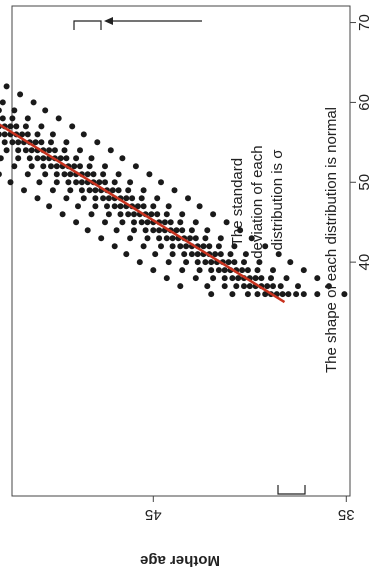 Image resolution: width=373 pixels, height=578 pixels. I want to click on sd-arrow-head, so click(108, 21).